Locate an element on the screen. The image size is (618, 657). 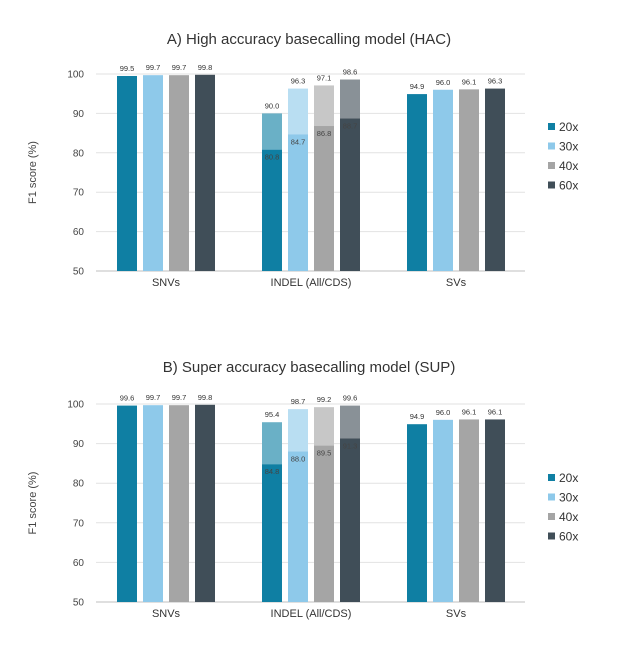
value-label: 98.7 is located at coordinates (298, 401).